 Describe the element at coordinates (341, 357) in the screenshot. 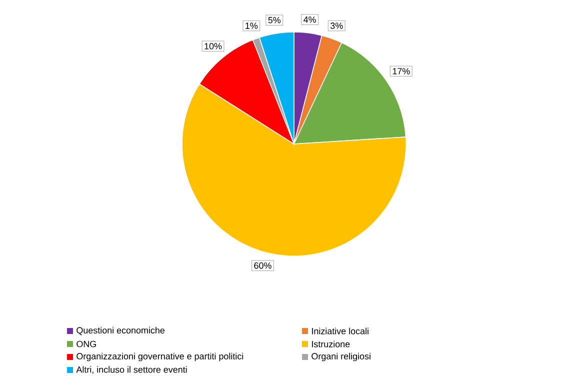

I see `legend-label: Organi religiosi` at that location.